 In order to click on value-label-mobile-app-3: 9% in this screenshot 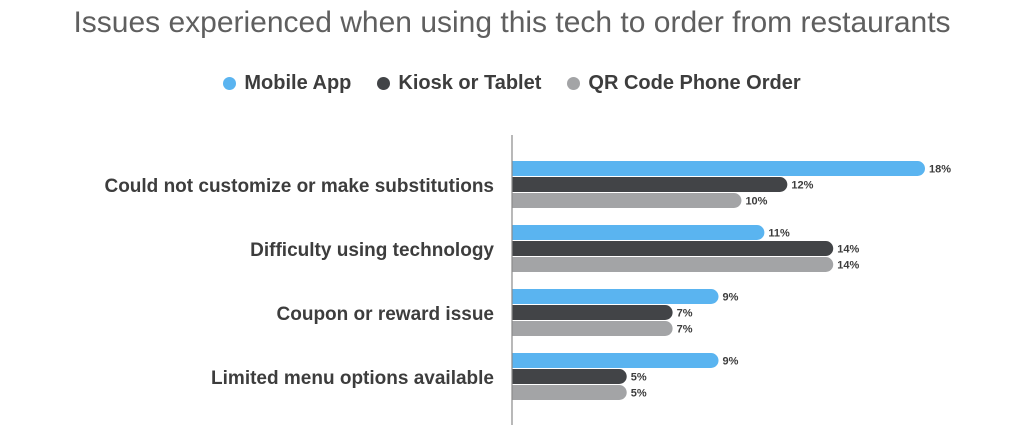, I will do `click(731, 298)`.